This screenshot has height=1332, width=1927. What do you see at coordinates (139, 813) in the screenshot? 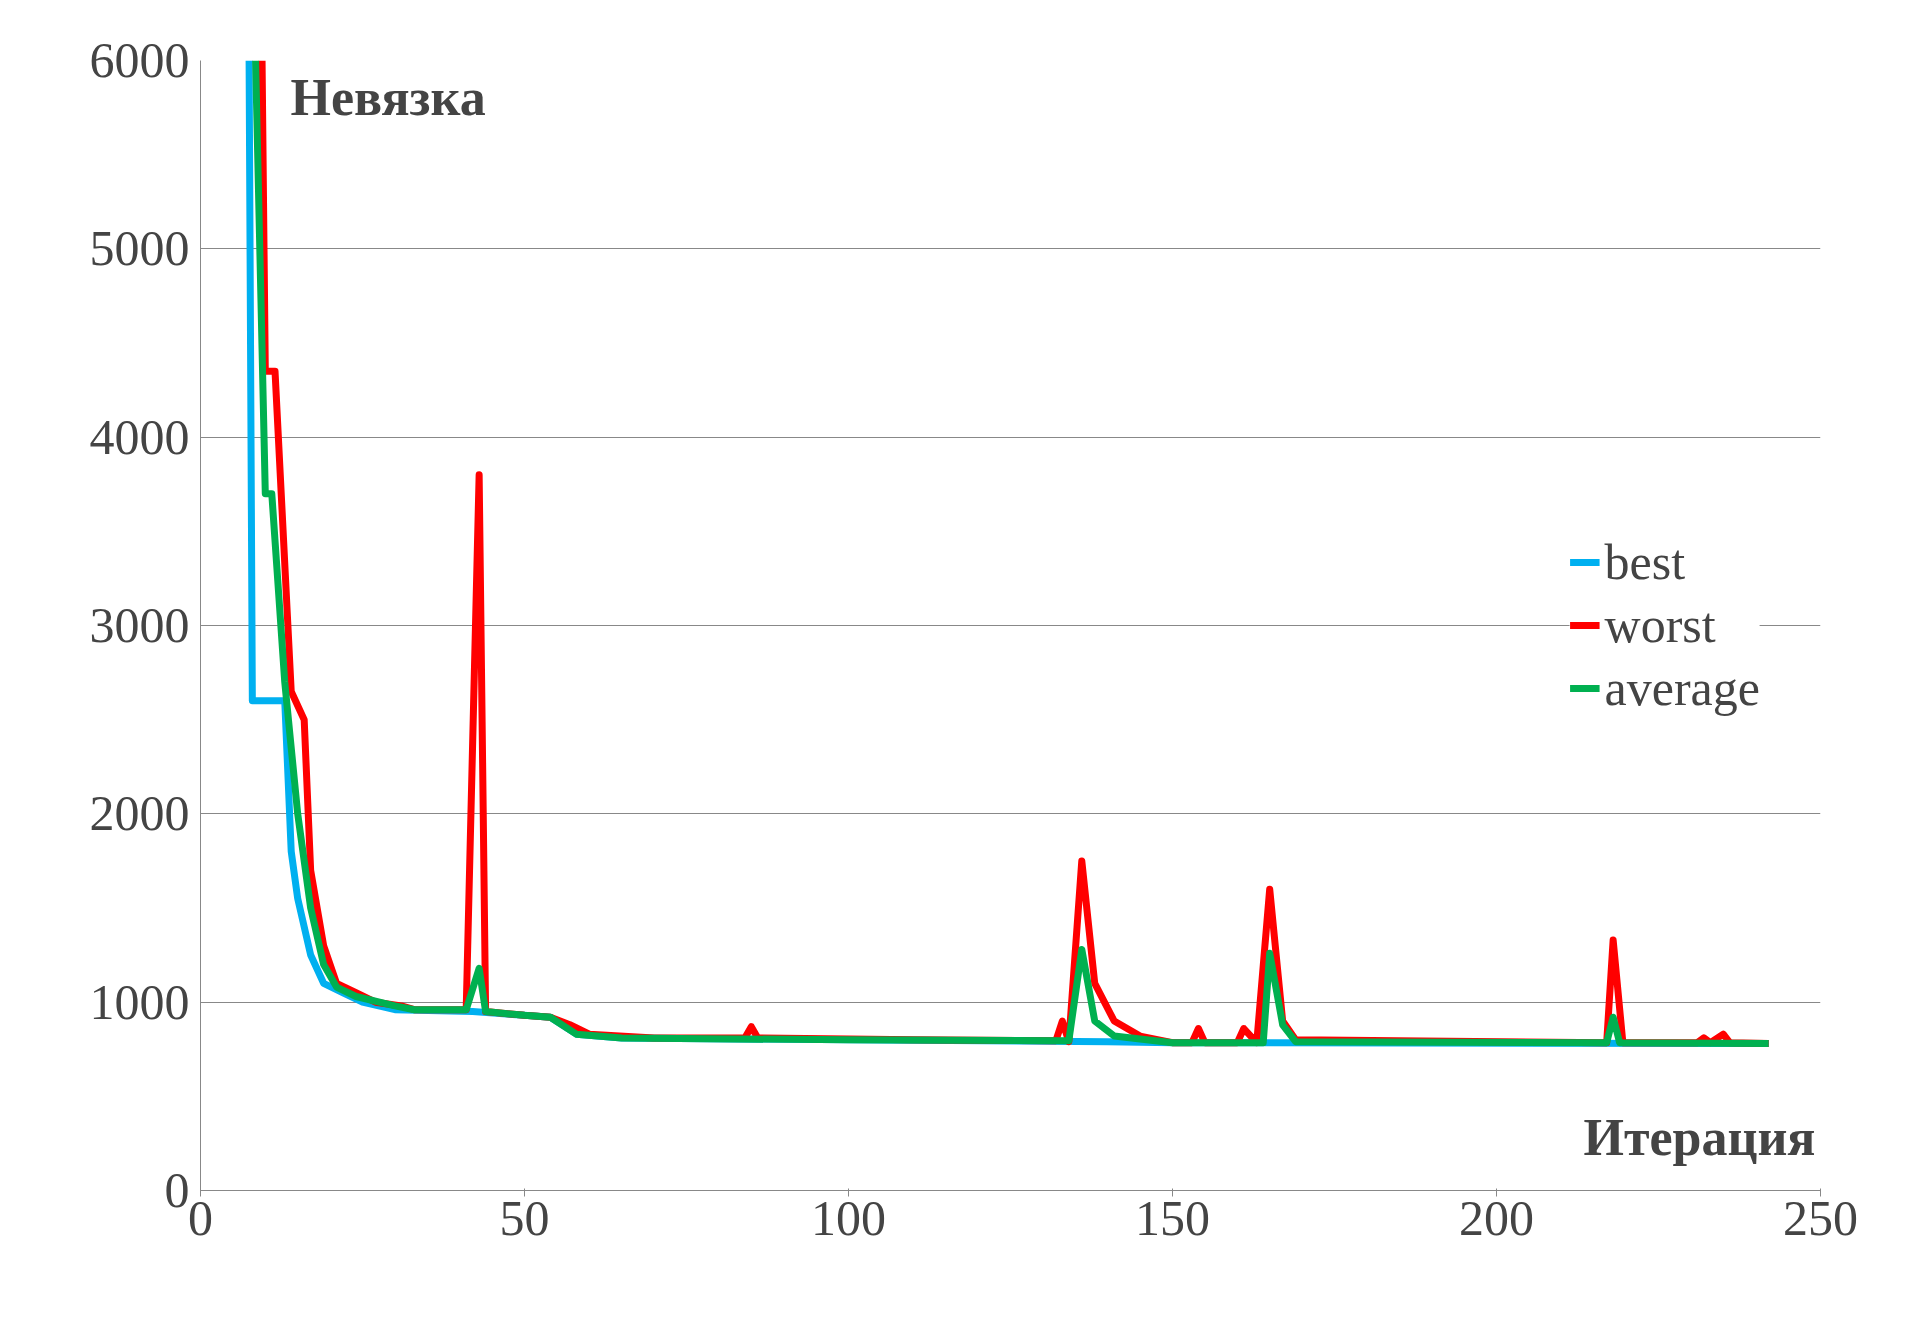
I see `y-tick-label: 2000` at bounding box center [139, 813].